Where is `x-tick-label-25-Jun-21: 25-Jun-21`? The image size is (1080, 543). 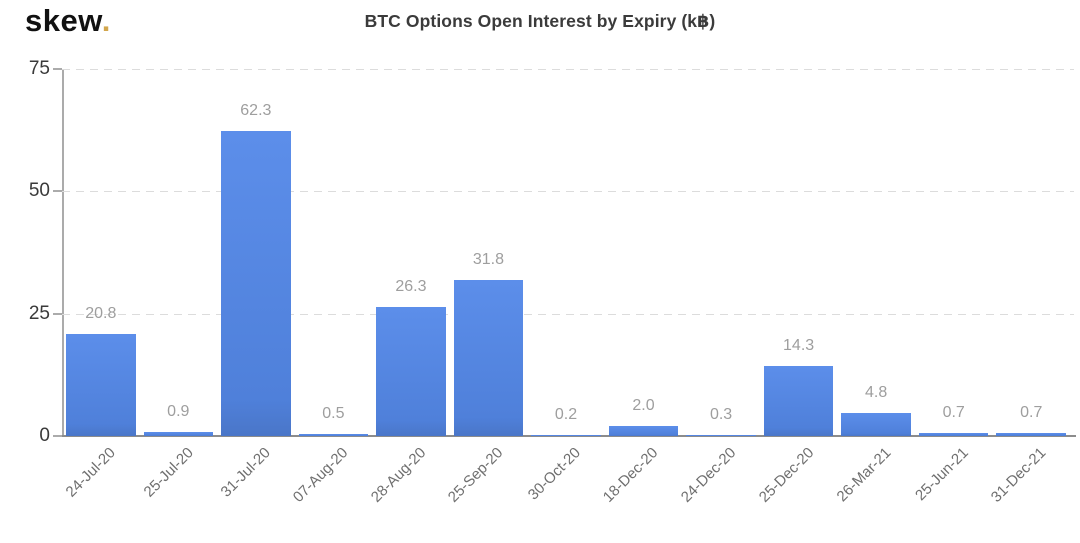
x-tick-label-25-Jun-21: 25-Jun-21 is located at coordinates (942, 474).